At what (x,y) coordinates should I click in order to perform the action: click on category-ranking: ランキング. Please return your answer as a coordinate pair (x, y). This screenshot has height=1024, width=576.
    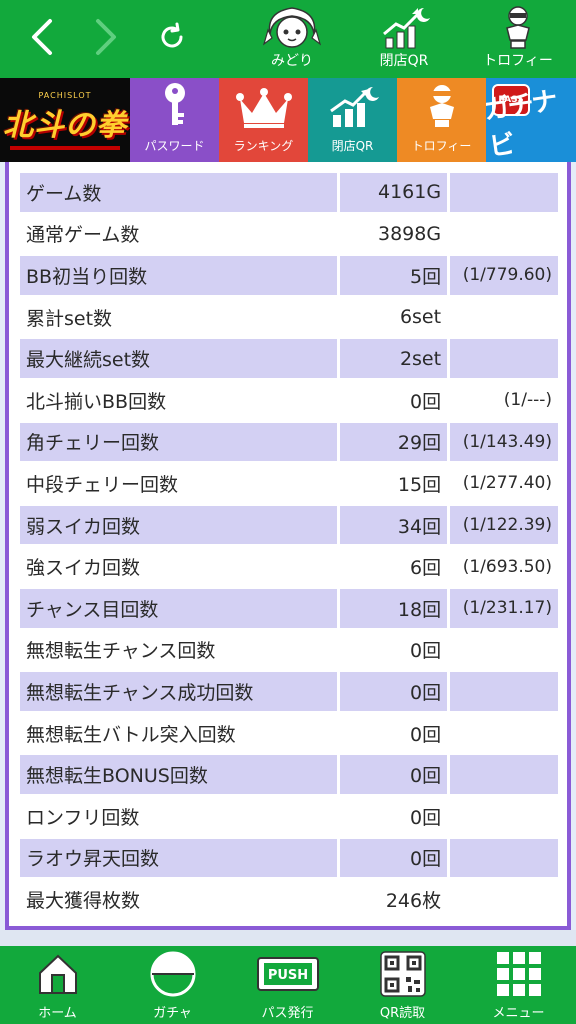
    Looking at the image, I should click on (263, 120).